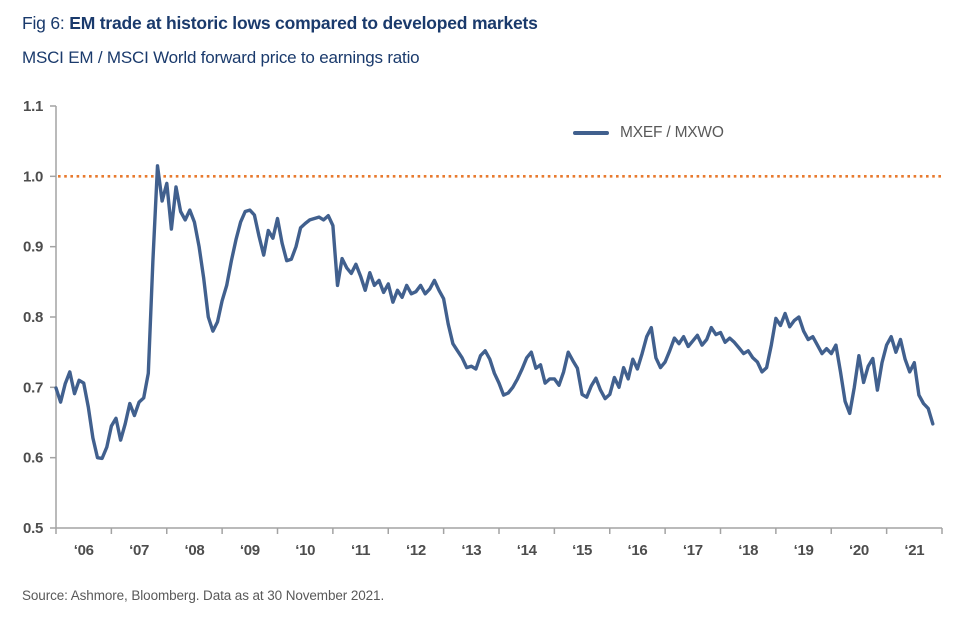 Image resolution: width=974 pixels, height=622 pixels. What do you see at coordinates (84, 550) in the screenshot?
I see `x-tick-label: ‘06` at bounding box center [84, 550].